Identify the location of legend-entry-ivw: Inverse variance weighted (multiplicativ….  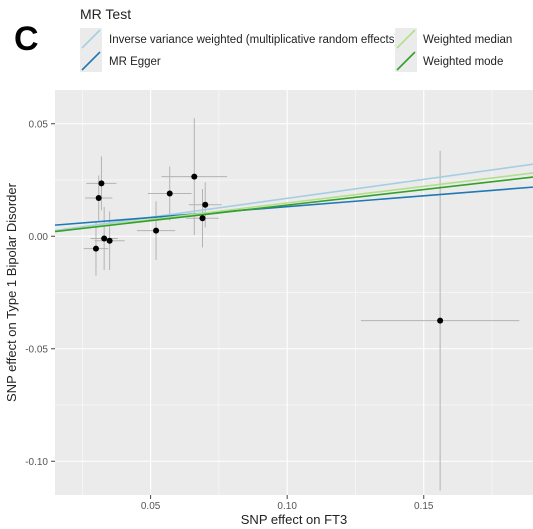
(239, 39).